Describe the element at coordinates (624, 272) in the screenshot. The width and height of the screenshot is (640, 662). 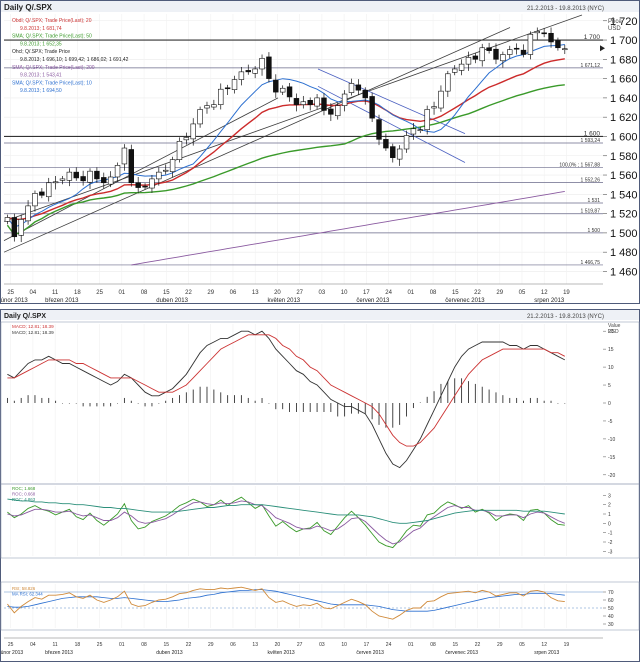
I see `y-tick-label: 1 460` at that location.